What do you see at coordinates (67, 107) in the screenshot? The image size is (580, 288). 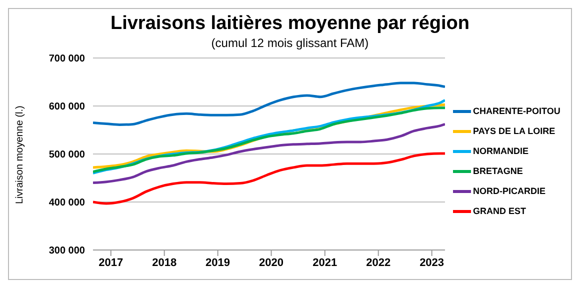 I see `y-tick-label: 600 000` at bounding box center [67, 107].